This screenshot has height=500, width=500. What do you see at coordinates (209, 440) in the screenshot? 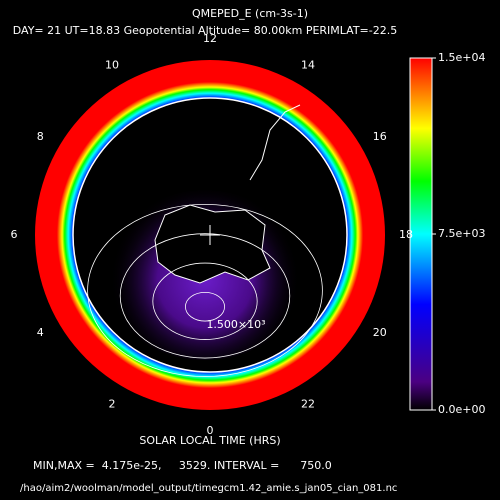
I see `x-axis-label: SOLAR LOCAL TIME (HRS)` at bounding box center [209, 440].